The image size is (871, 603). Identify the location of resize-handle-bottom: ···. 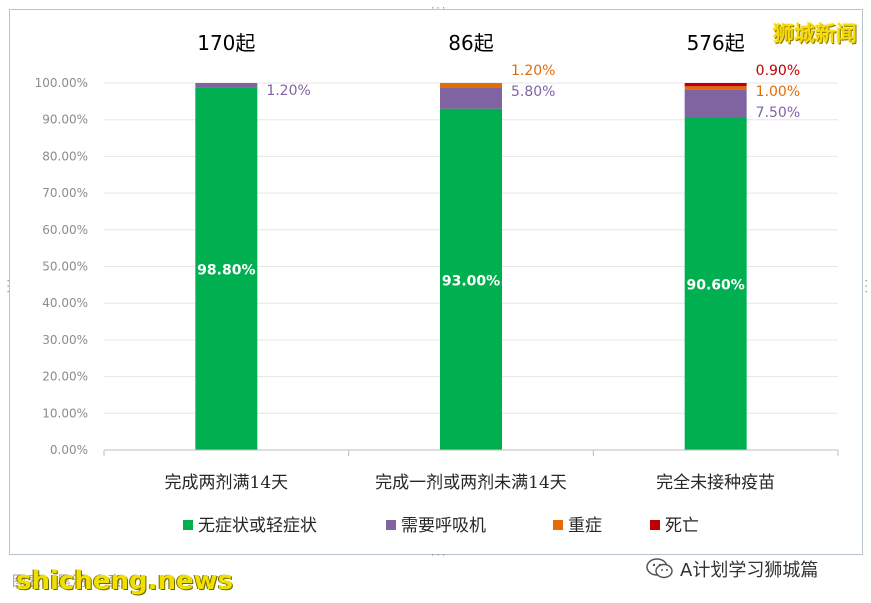
(438, 556).